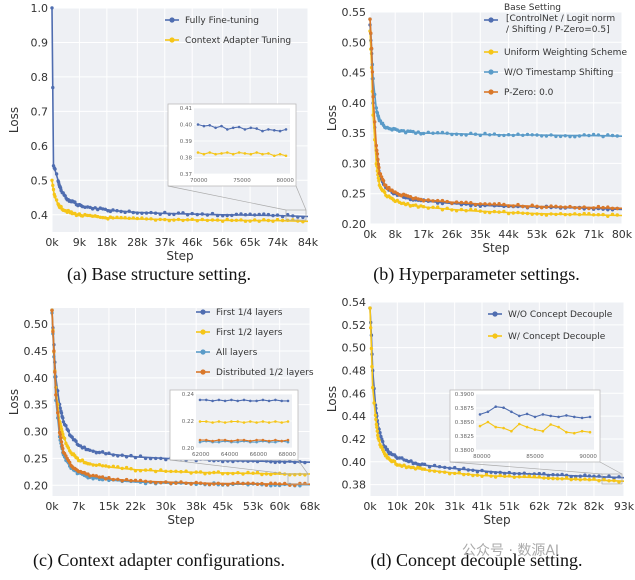  Describe the element at coordinates (354, 393) in the screenshot. I see `y-tick-label: 0.46` at that location.